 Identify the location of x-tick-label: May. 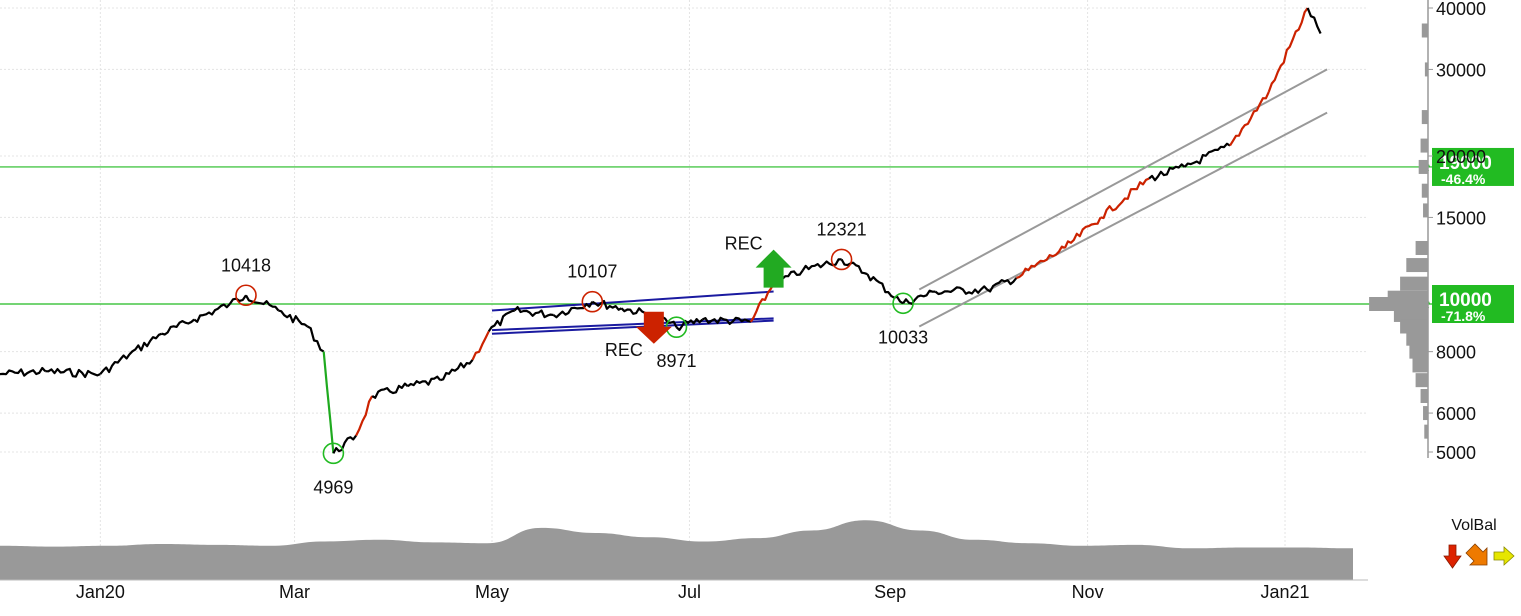
(492, 592).